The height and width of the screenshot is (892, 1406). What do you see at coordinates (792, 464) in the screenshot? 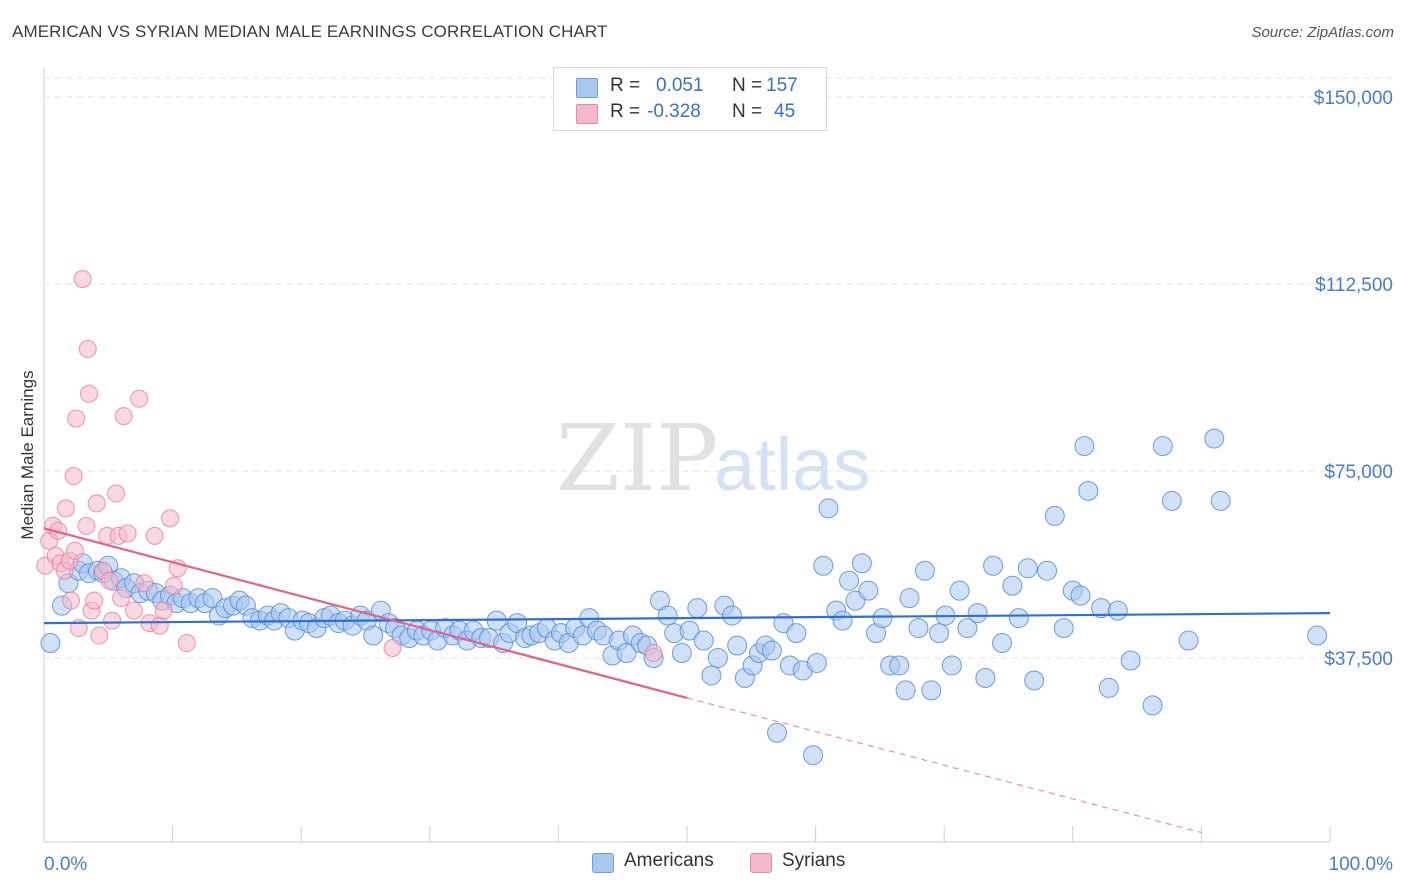
I see `watermark-atlas: atlas` at bounding box center [792, 464].